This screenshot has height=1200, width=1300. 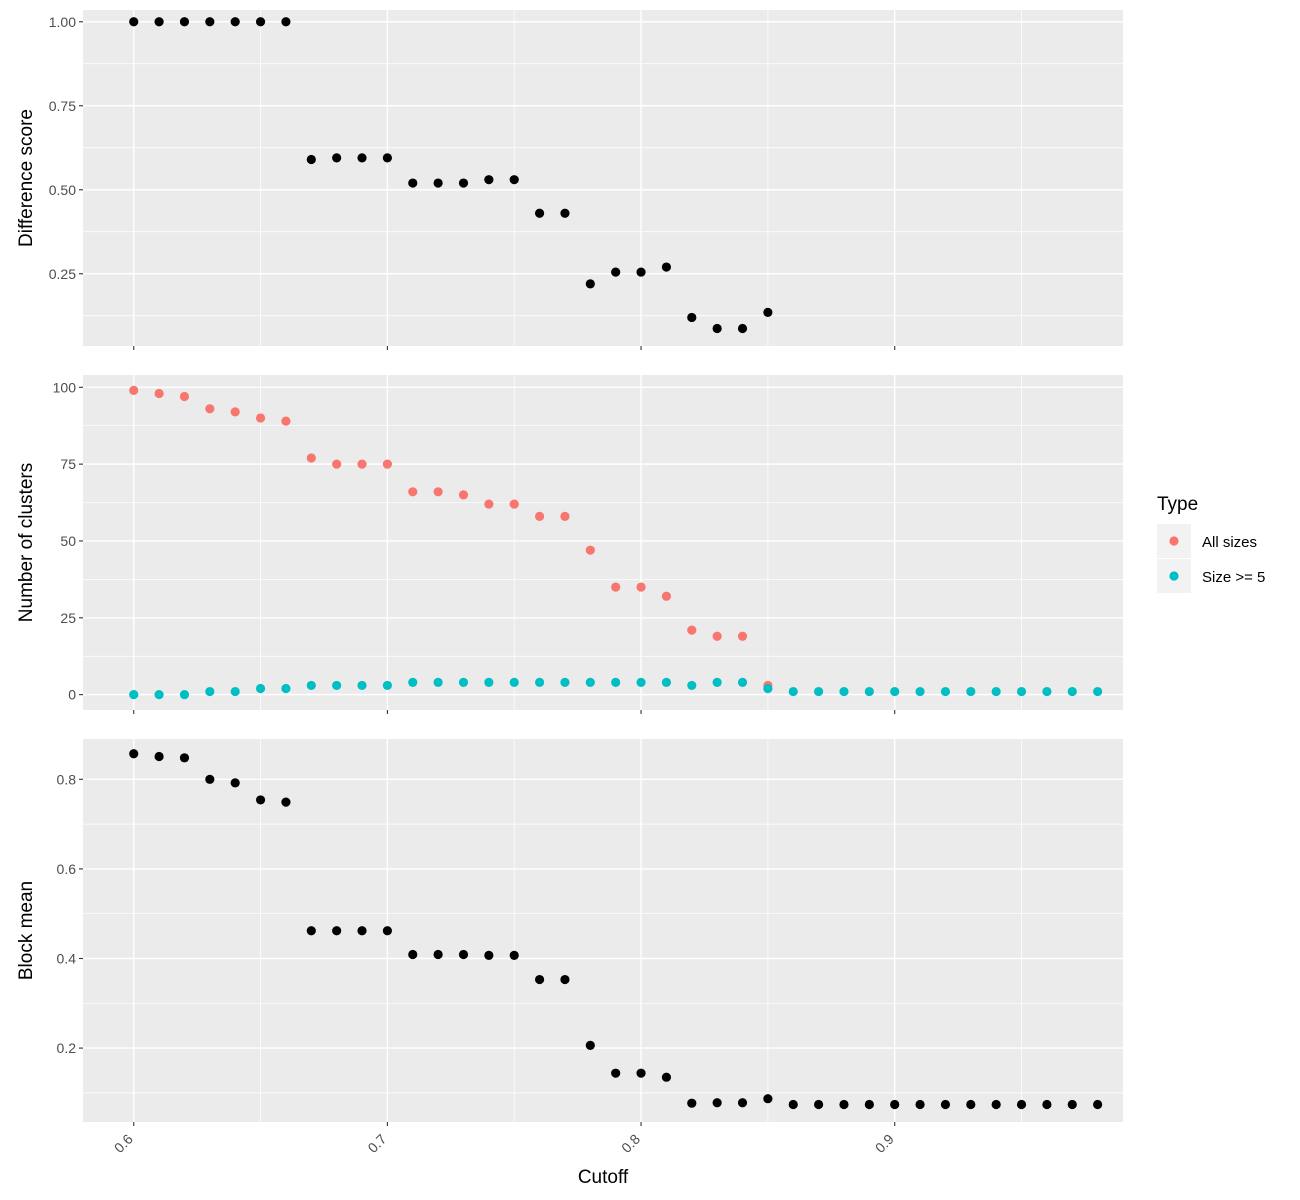 I want to click on legend-label: All sizes, so click(x=1229, y=542).